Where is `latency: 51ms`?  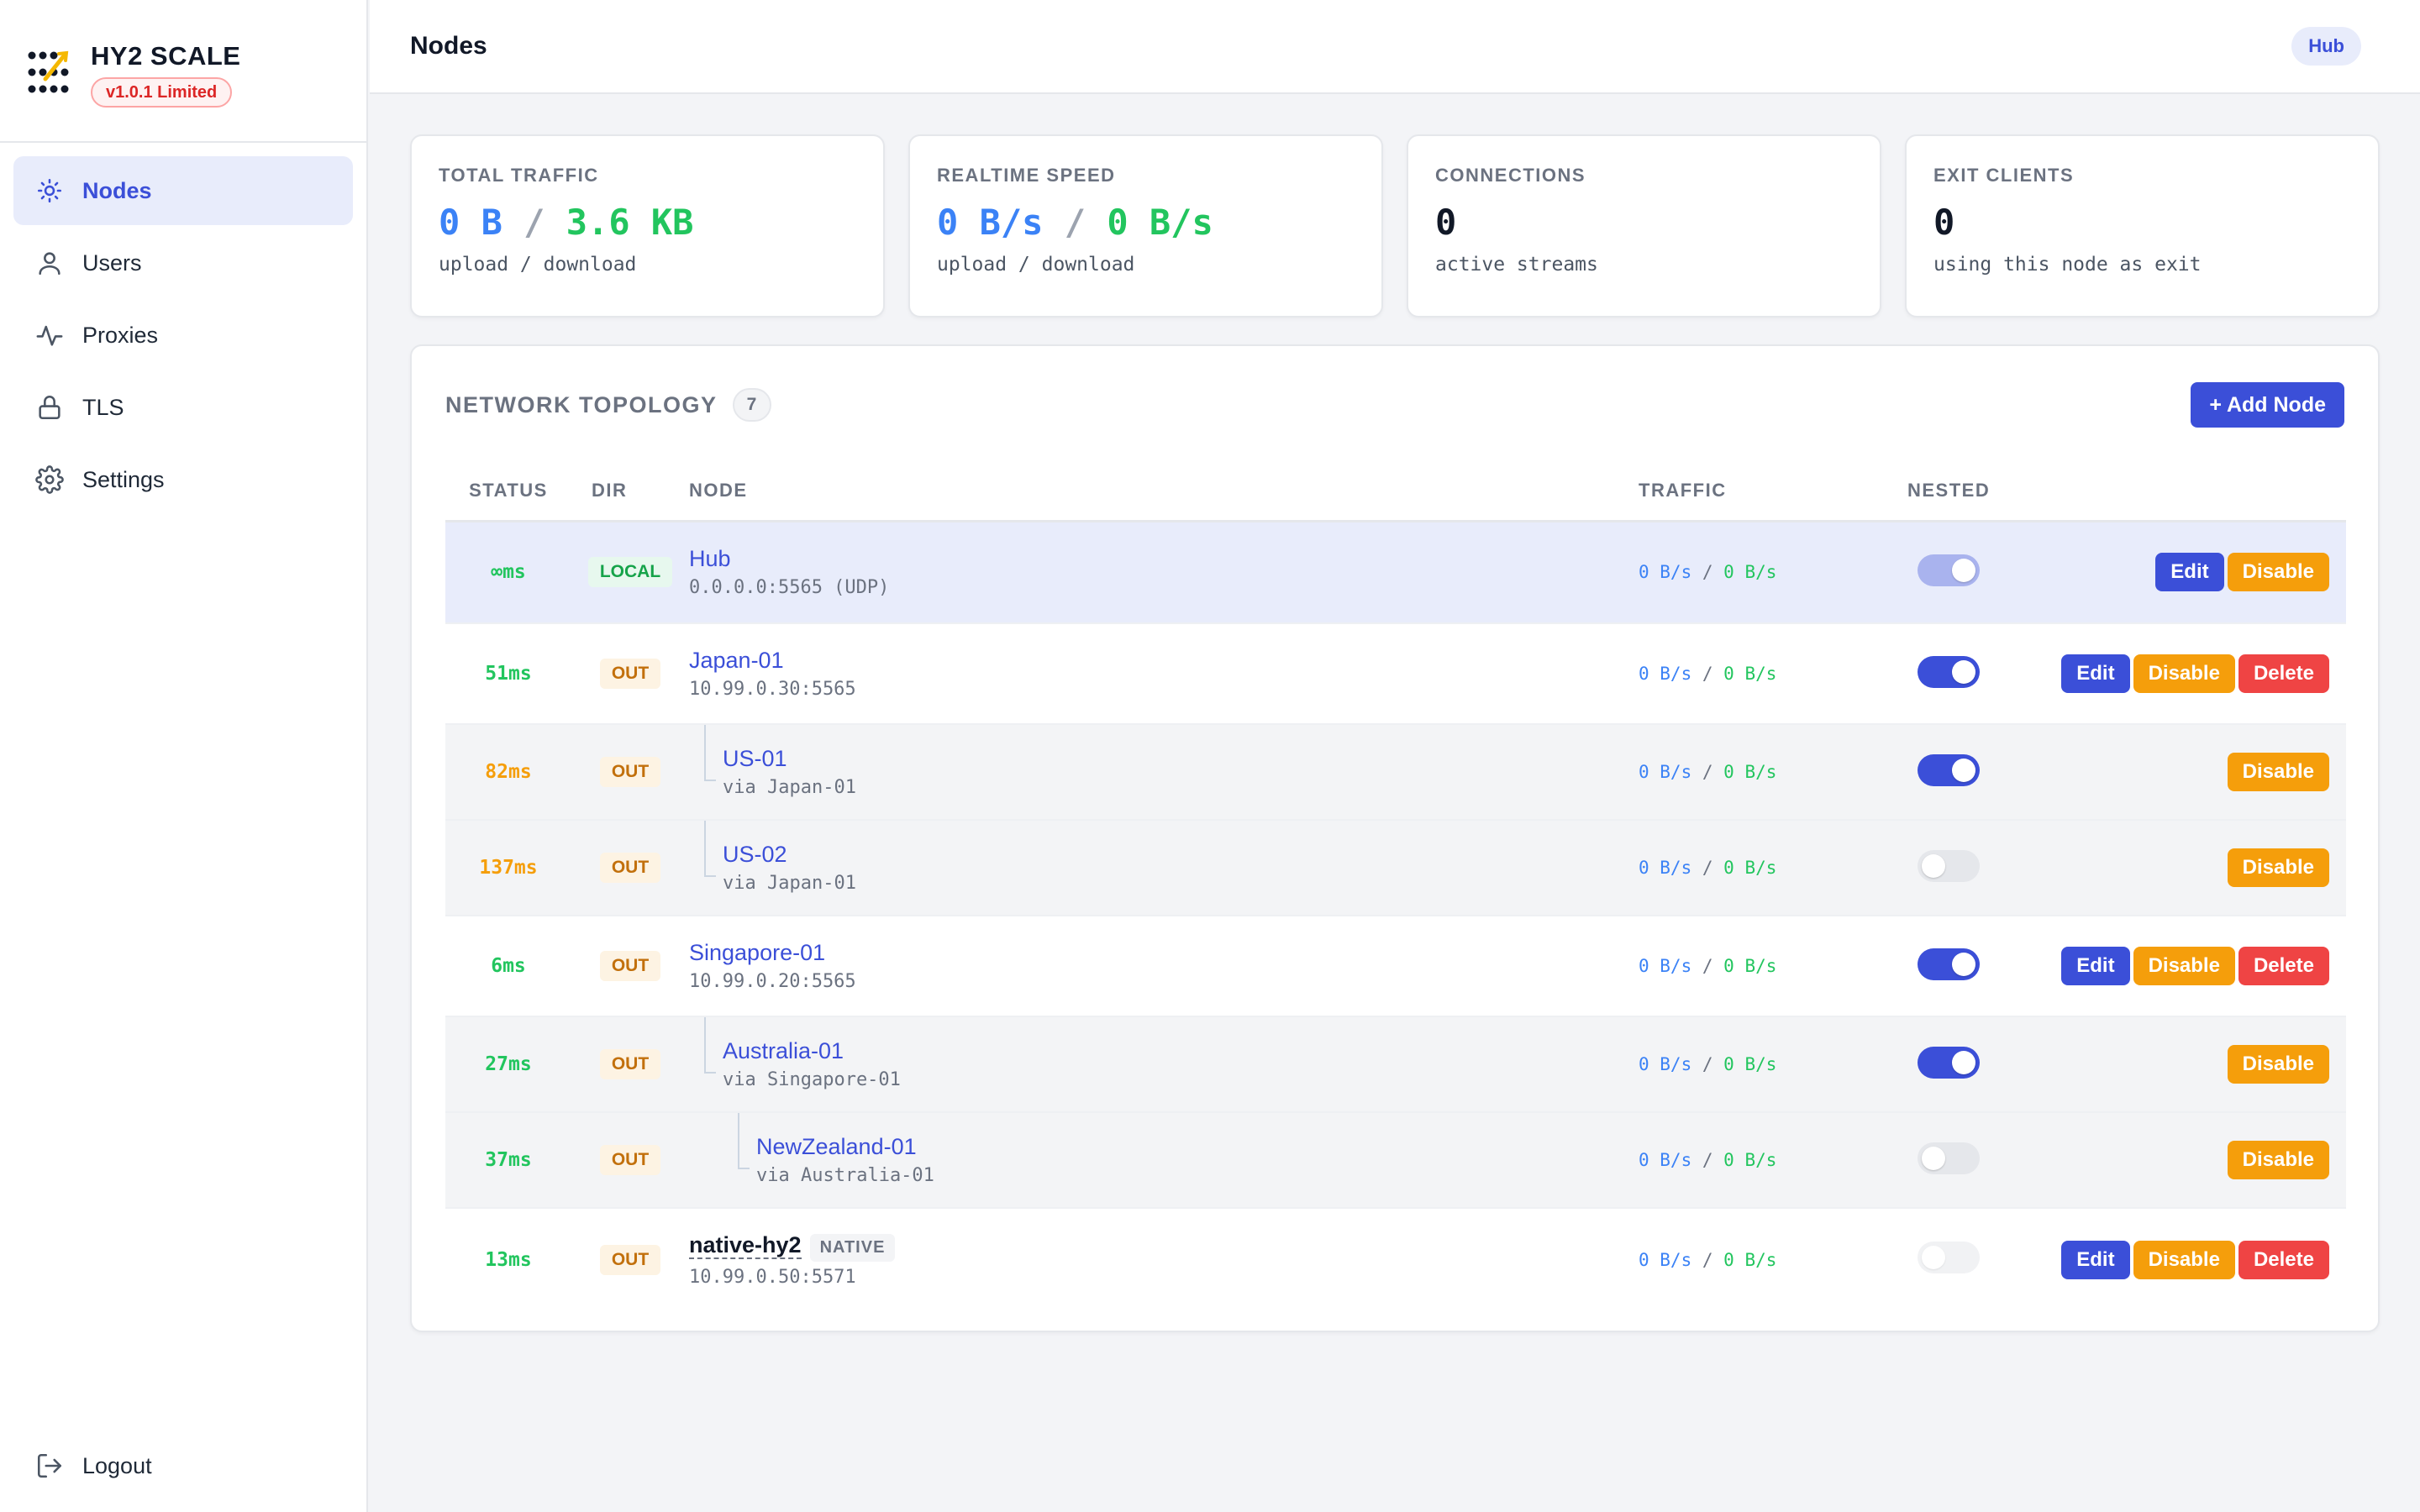
latency: 51ms is located at coordinates (509, 674).